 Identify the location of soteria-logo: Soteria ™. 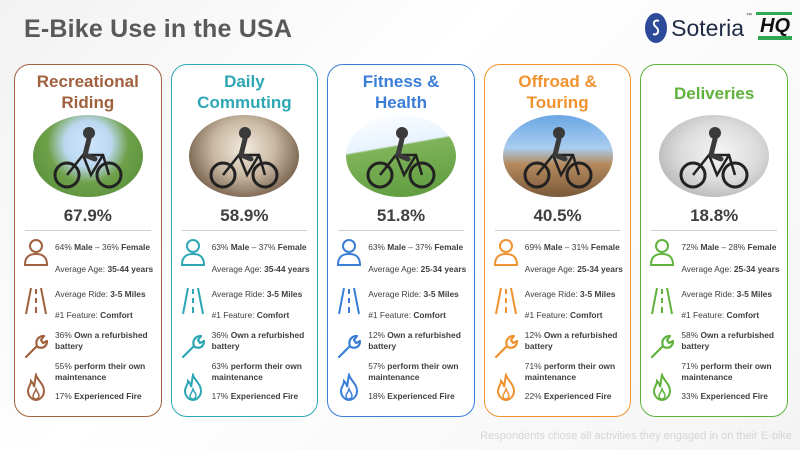
(698, 28).